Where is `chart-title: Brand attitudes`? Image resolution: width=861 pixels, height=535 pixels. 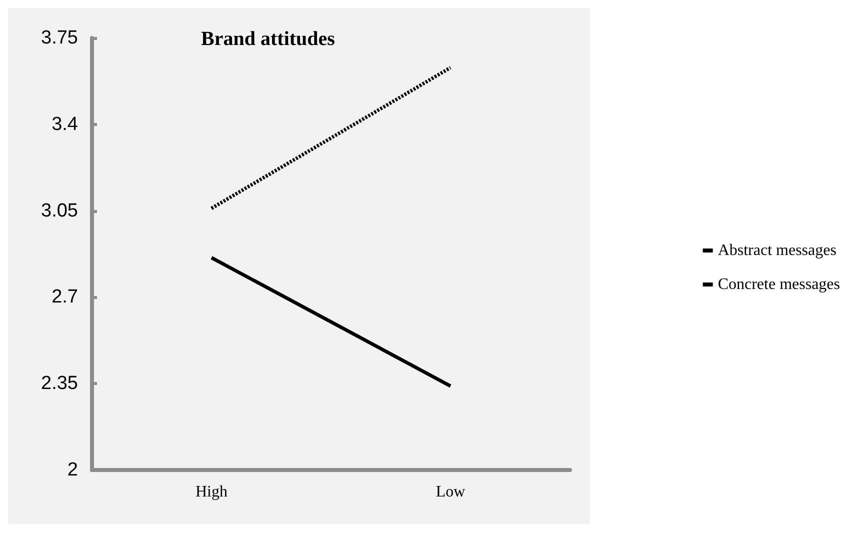
chart-title: Brand attitudes is located at coordinates (268, 39).